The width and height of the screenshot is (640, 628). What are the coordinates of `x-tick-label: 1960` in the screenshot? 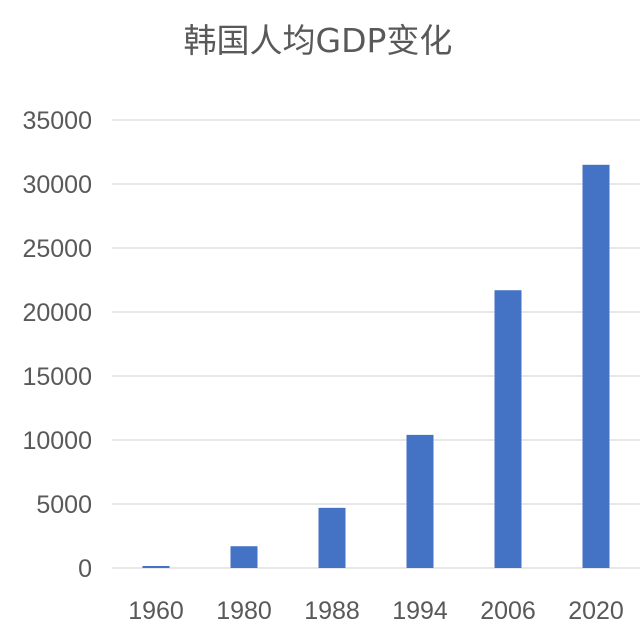 It's located at (156, 611).